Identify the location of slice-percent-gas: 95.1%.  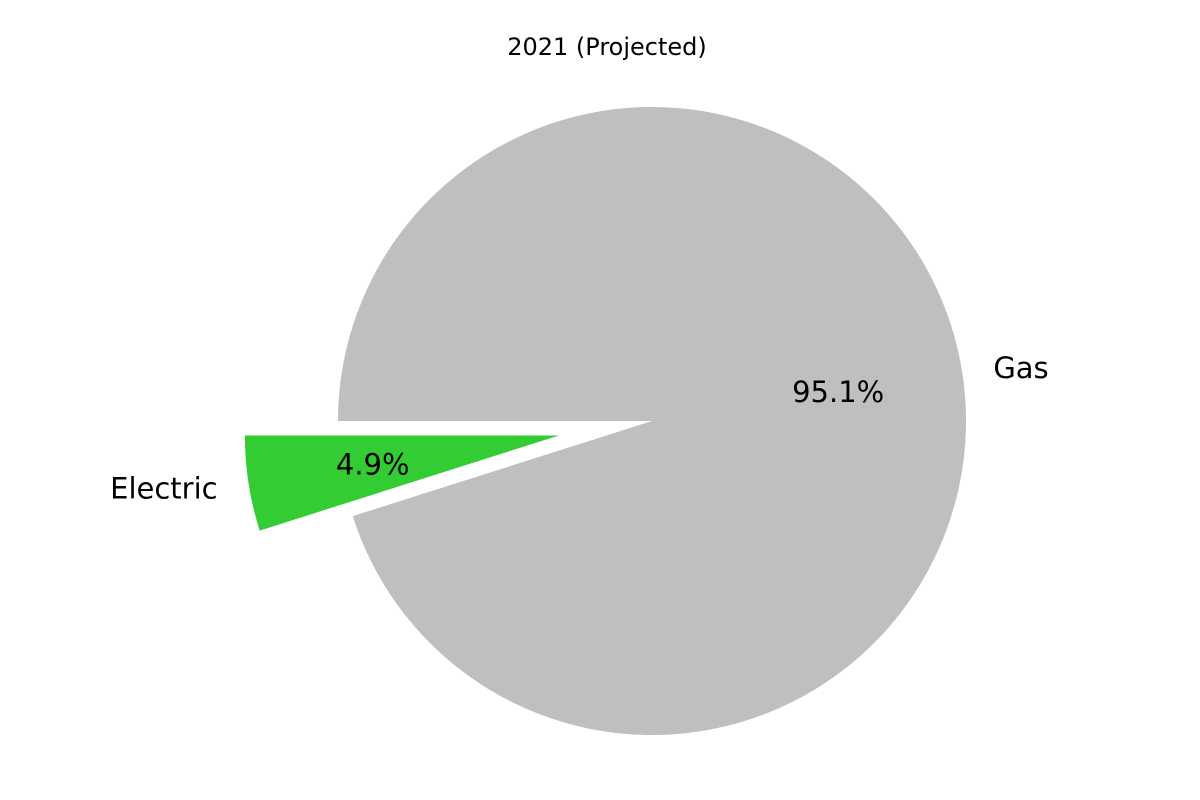
(838, 392).